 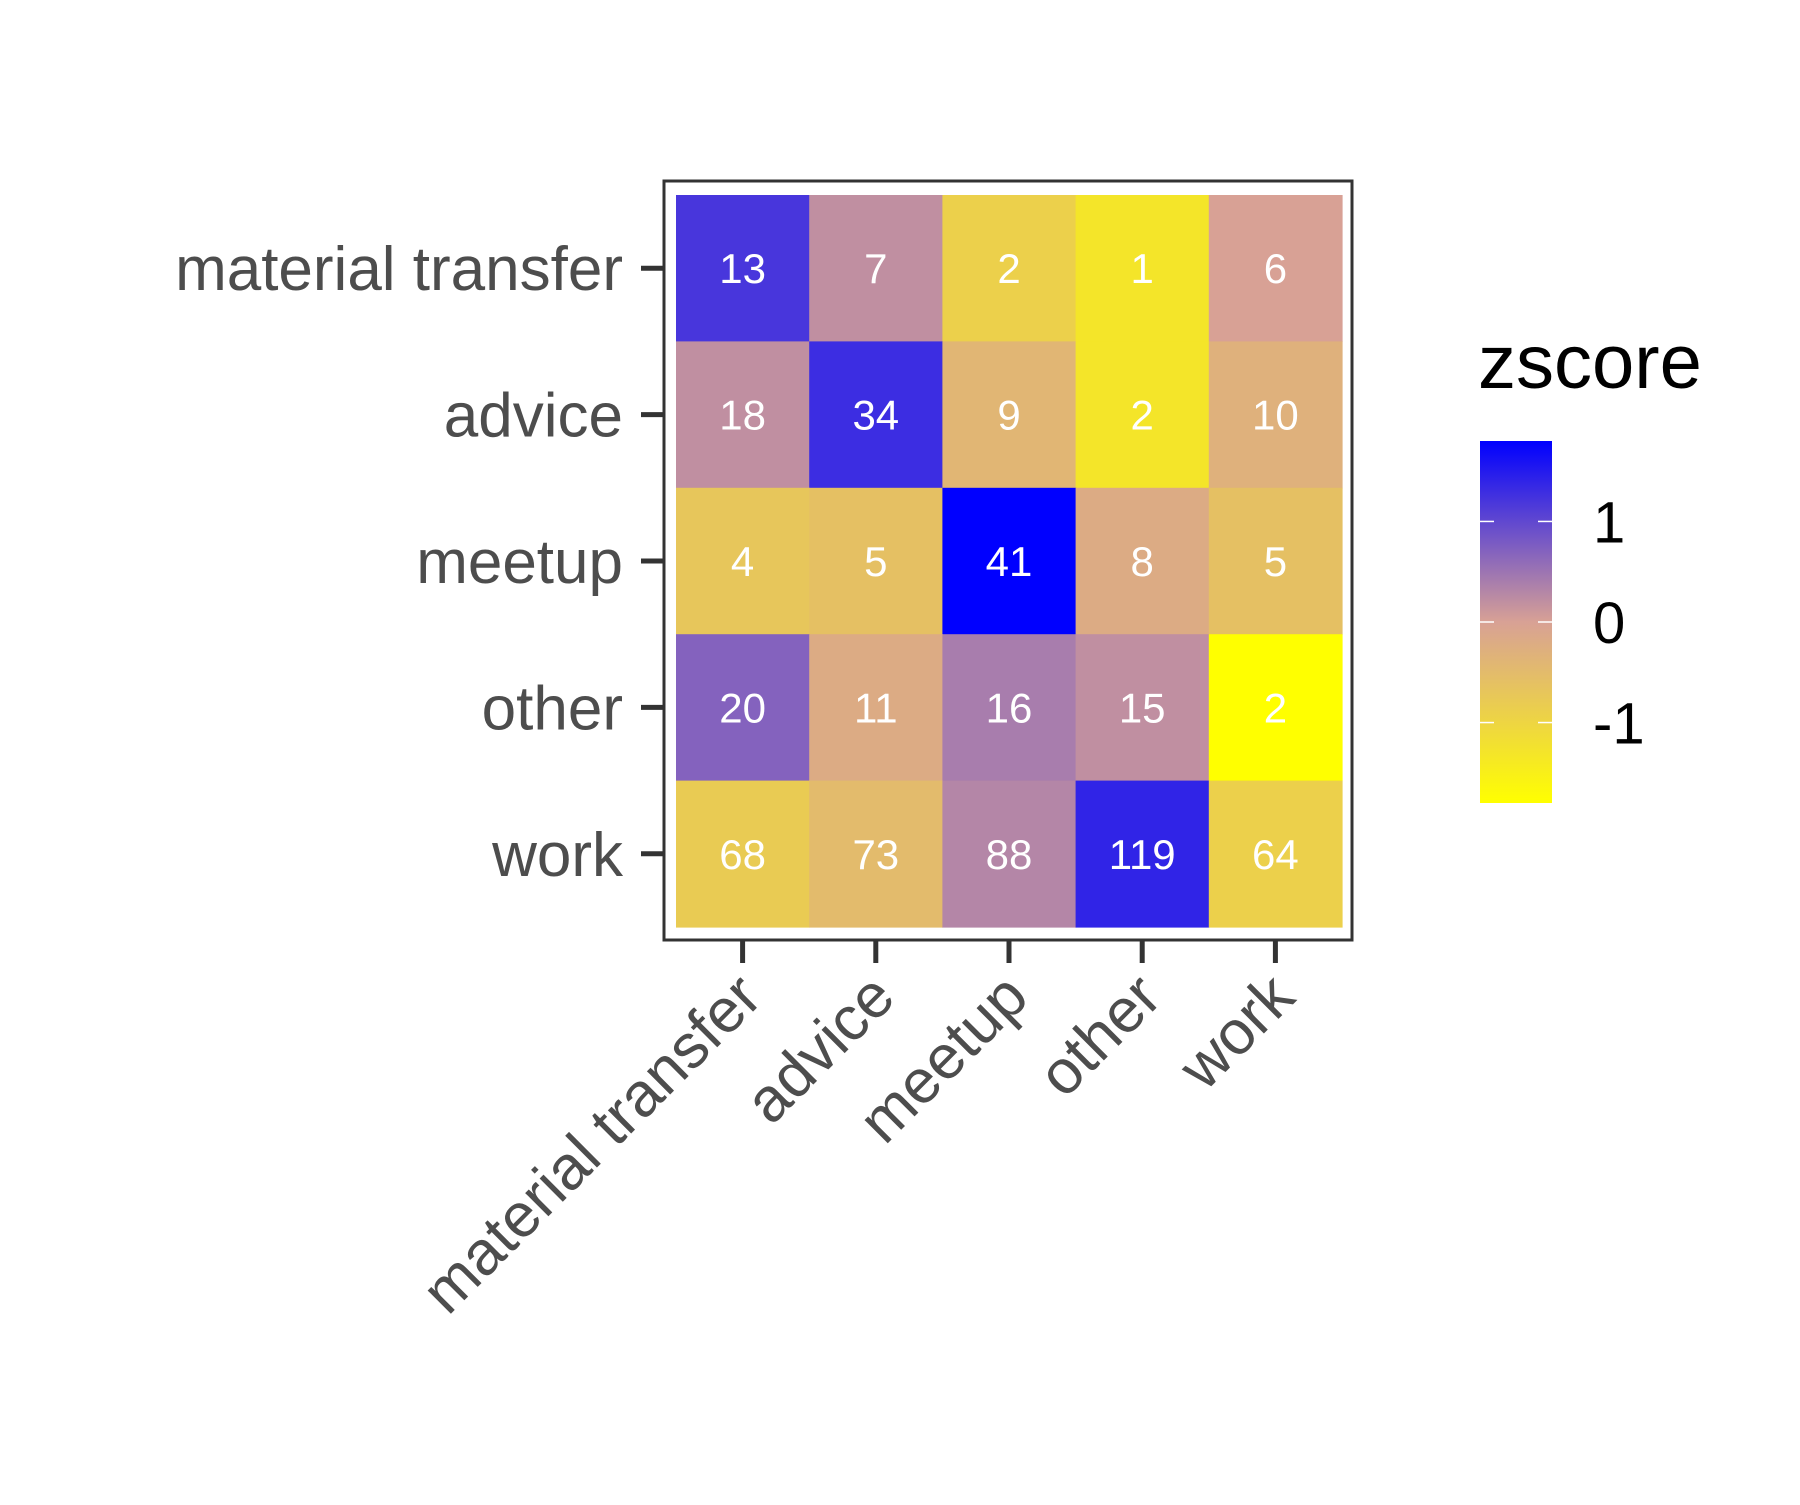 I want to click on cell-count-label: 9, so click(x=1008, y=415).